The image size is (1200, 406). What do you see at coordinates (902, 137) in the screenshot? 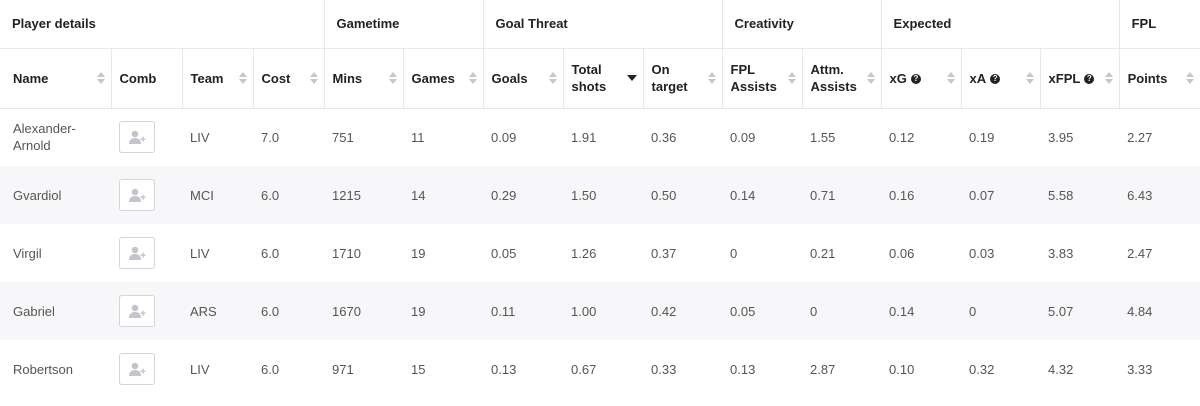
I see `xg-cell: 0.12` at bounding box center [902, 137].